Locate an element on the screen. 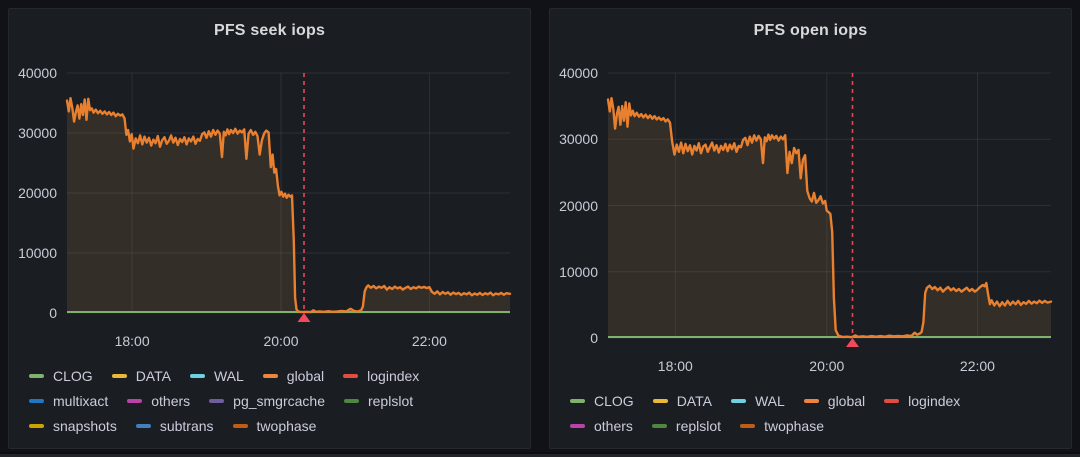  legend-label: global is located at coordinates (305, 375).